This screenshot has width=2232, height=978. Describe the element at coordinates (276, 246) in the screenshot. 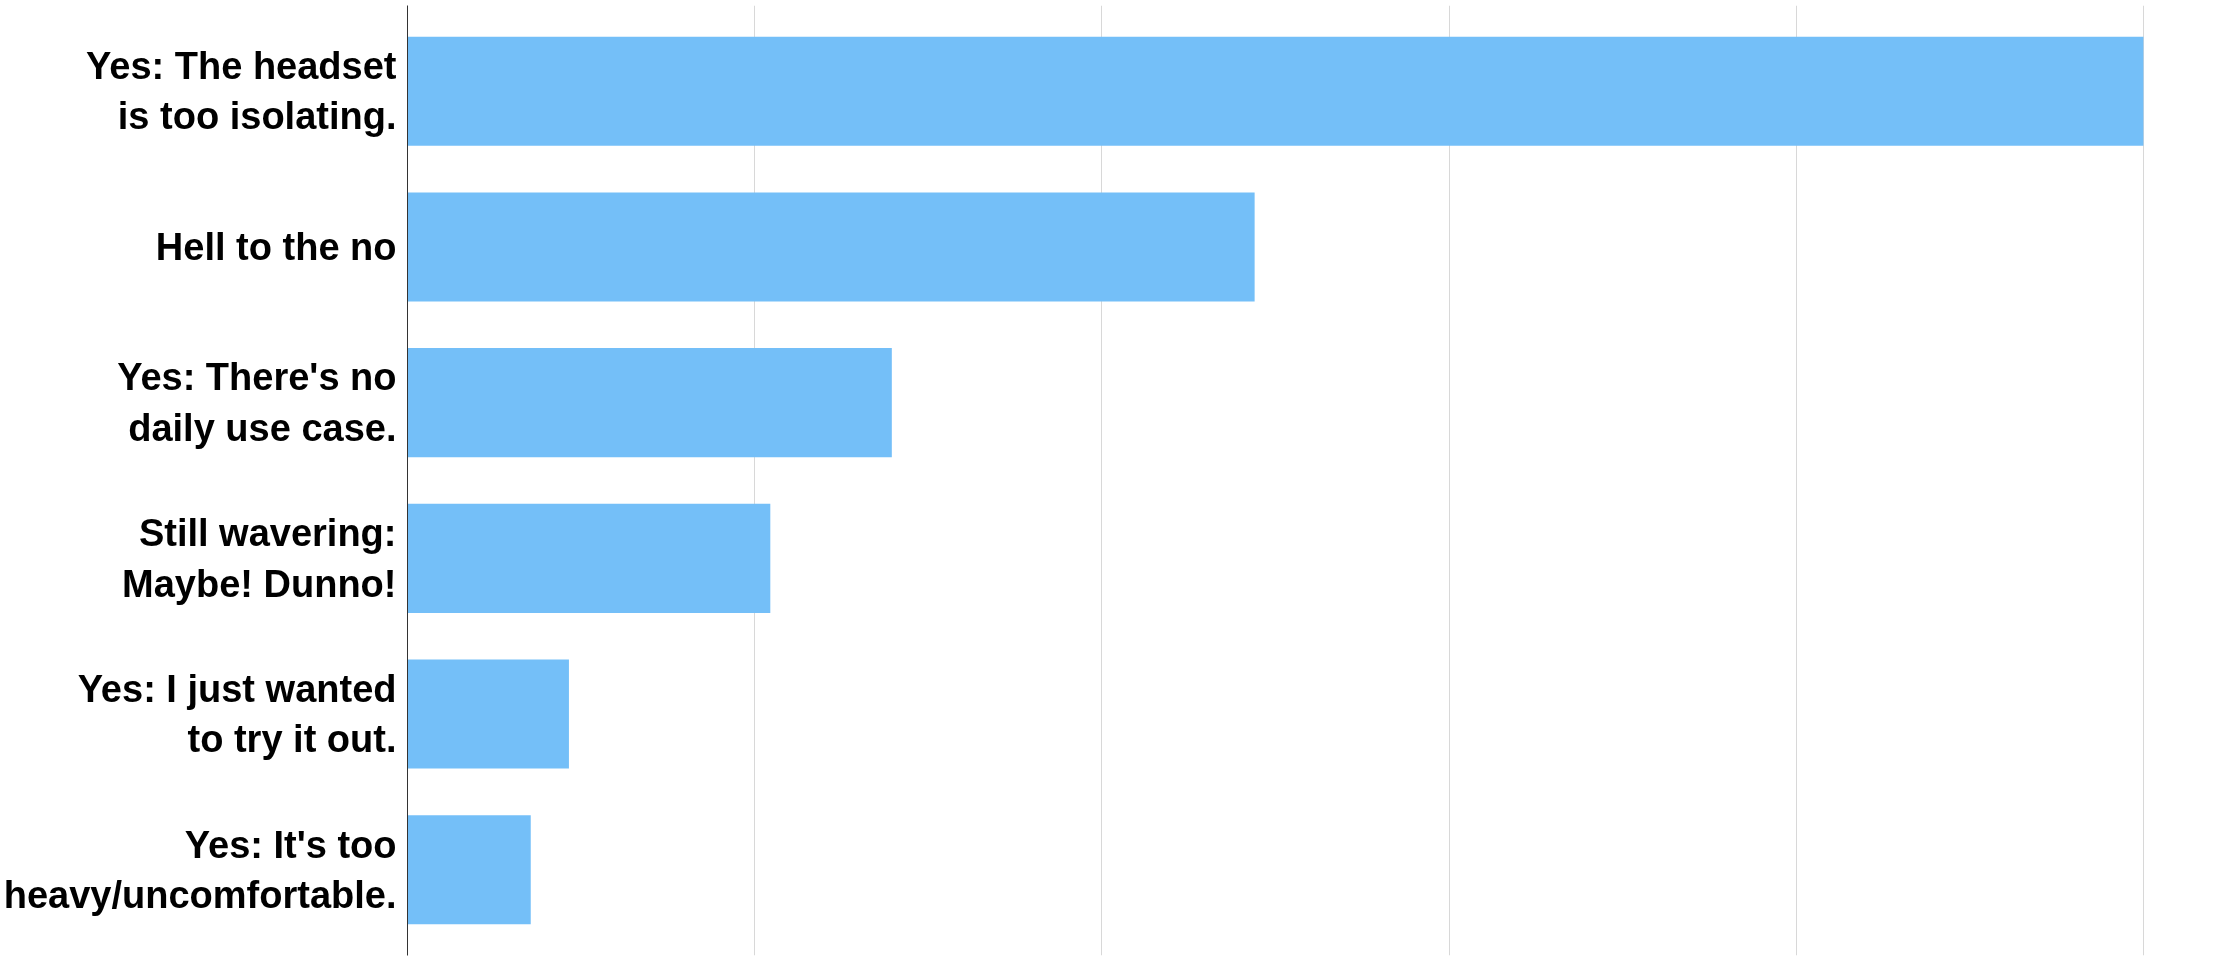

I see `y-tick-label: Hell to the no` at that location.